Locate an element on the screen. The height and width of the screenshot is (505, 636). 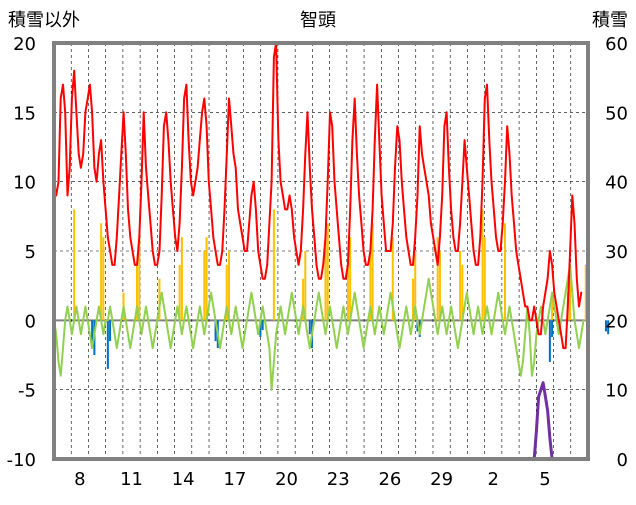
right-y-tick-label: 60 is located at coordinates (616, 44).